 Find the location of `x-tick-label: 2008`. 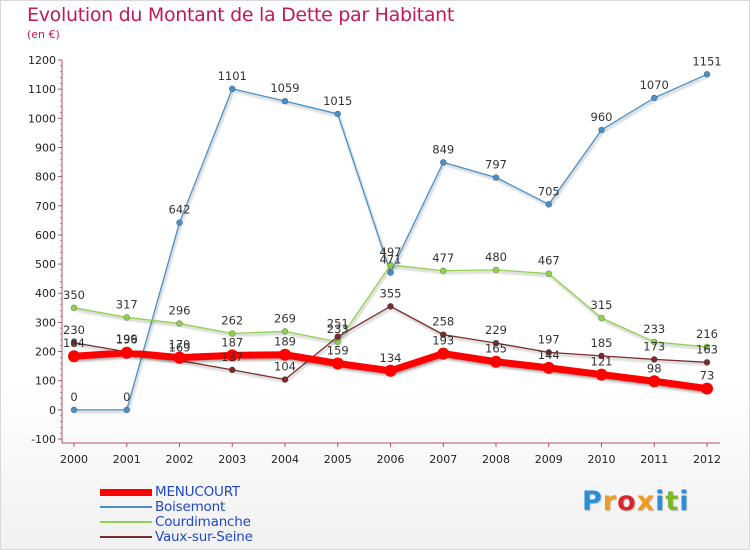

x-tick-label: 2008 is located at coordinates (496, 459).